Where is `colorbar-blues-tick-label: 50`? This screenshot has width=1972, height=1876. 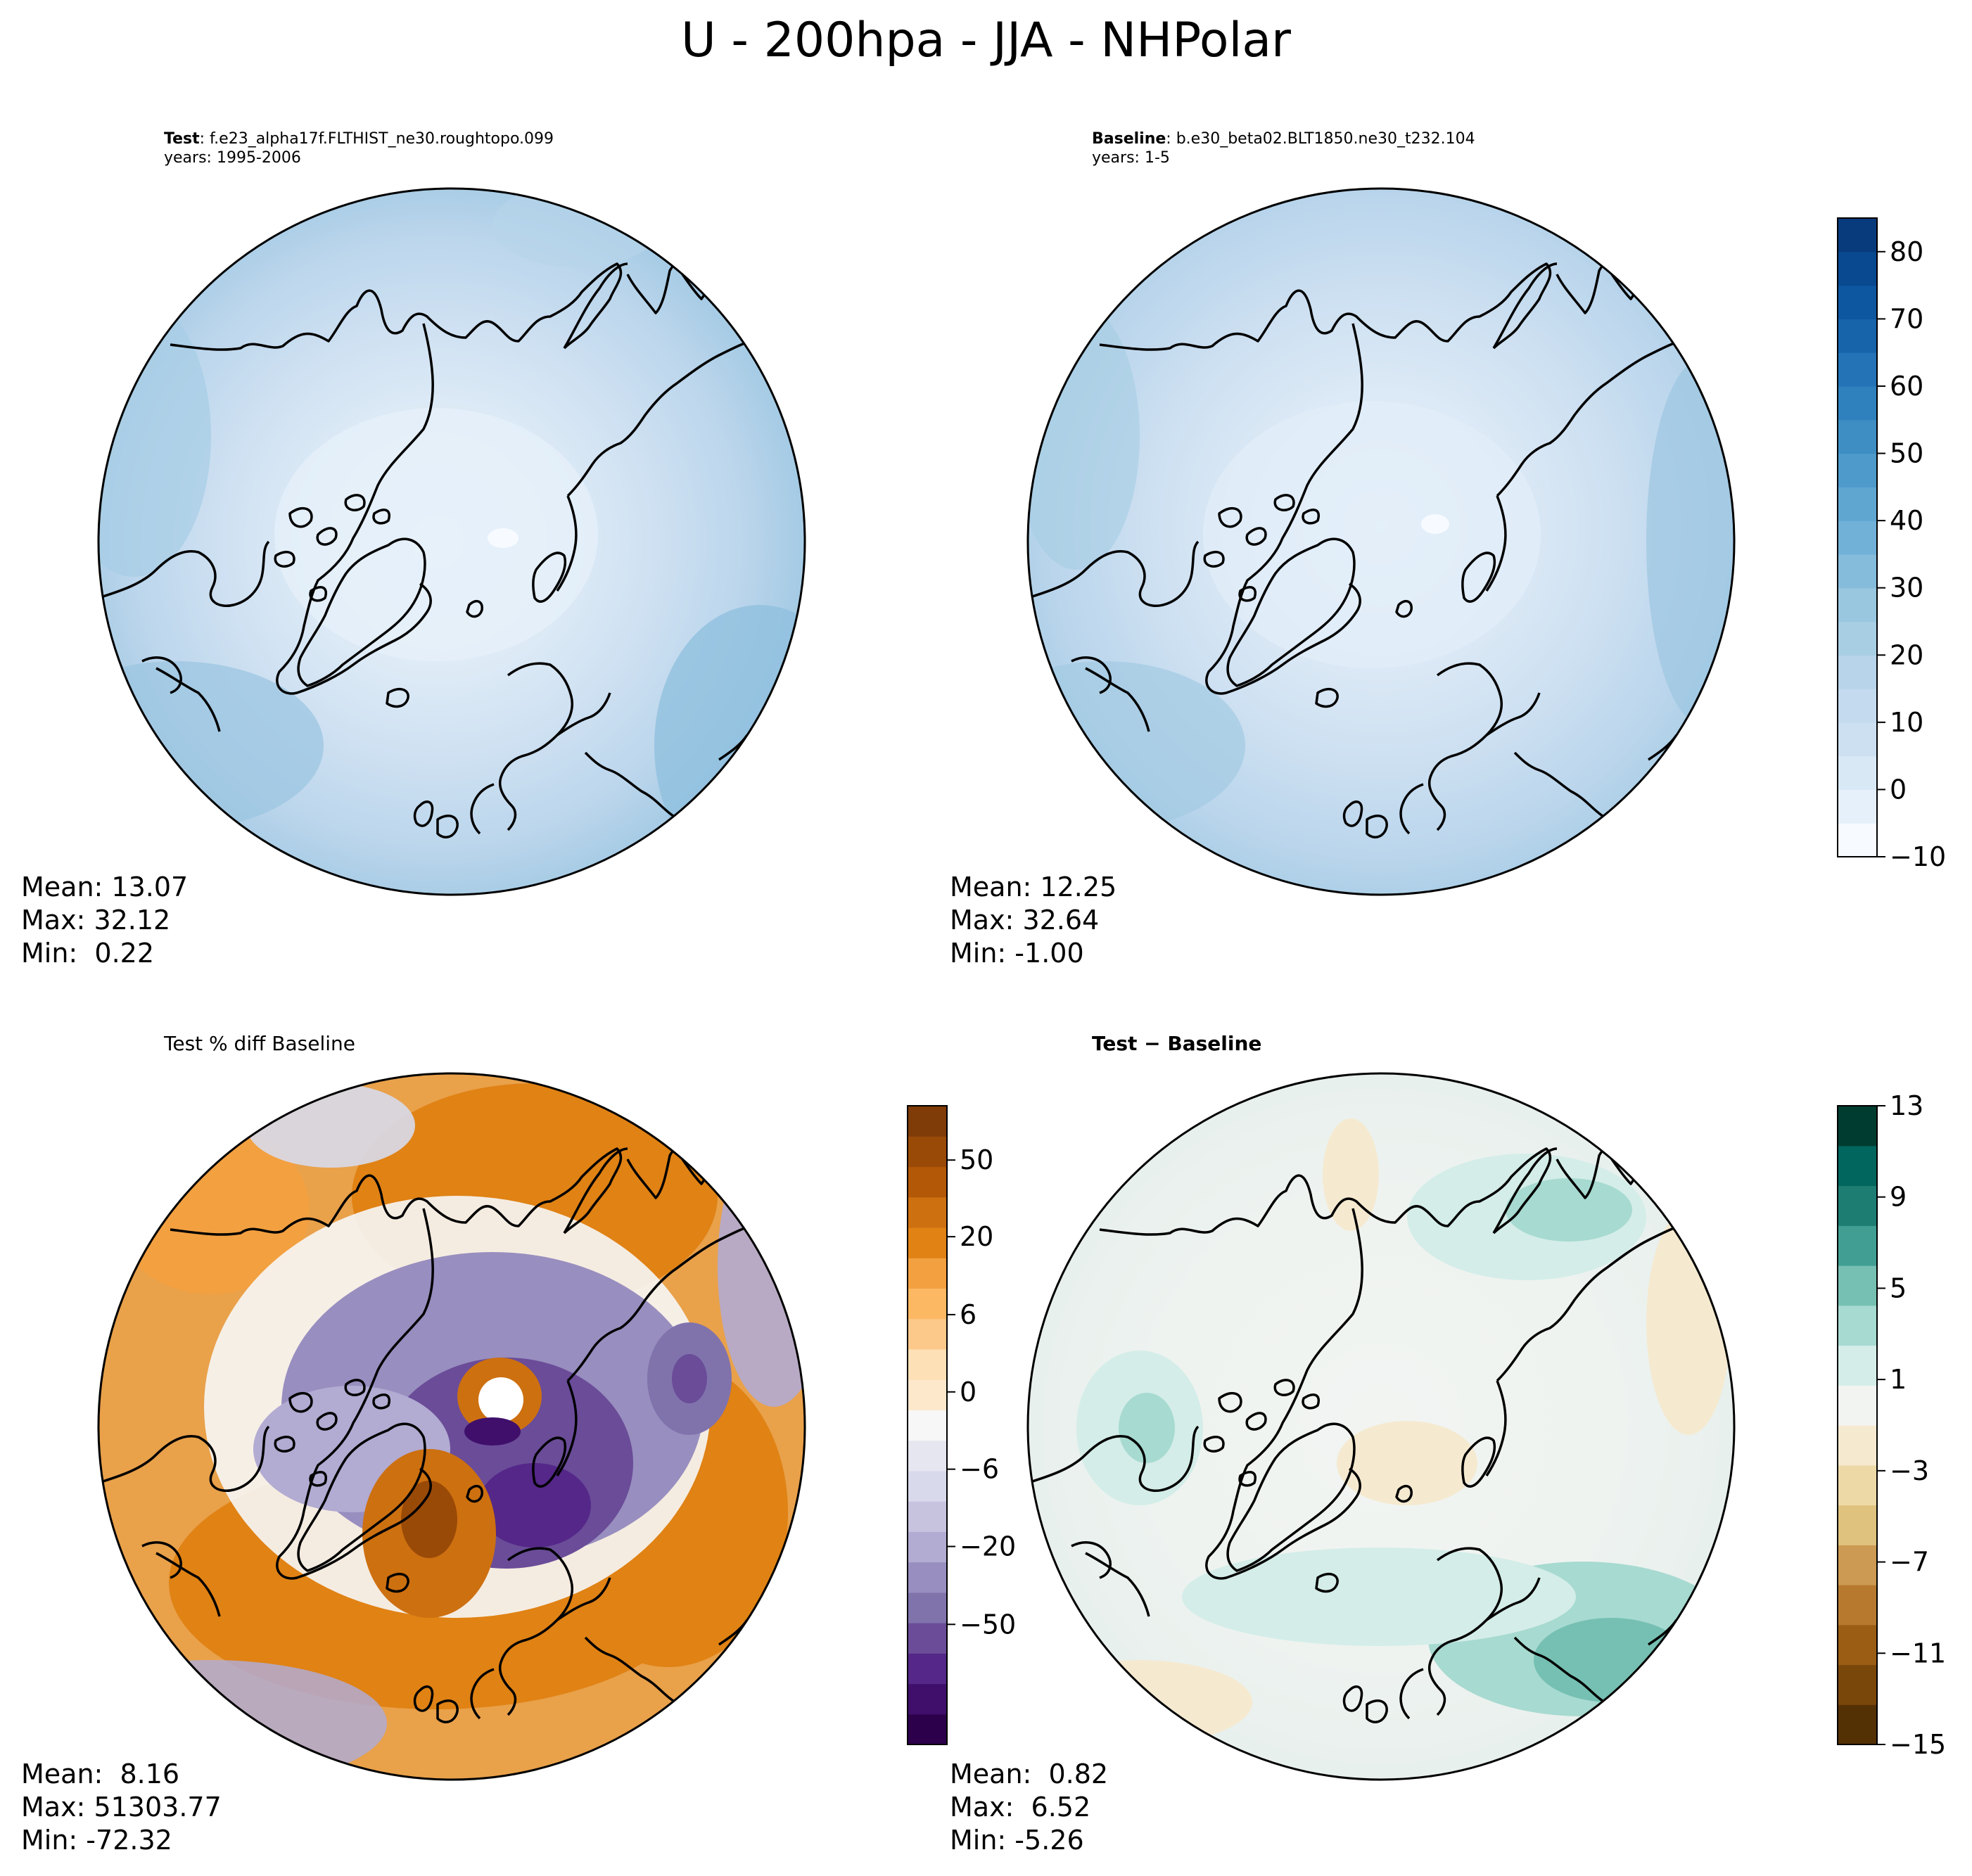 colorbar-blues-tick-label: 50 is located at coordinates (1907, 453).